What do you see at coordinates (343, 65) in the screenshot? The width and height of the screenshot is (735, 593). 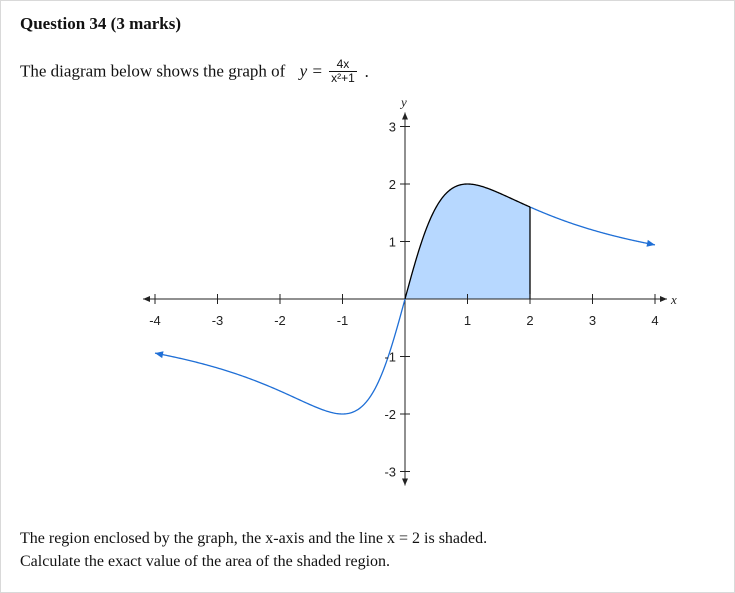 I see `equation-numerator: 4x` at bounding box center [343, 65].